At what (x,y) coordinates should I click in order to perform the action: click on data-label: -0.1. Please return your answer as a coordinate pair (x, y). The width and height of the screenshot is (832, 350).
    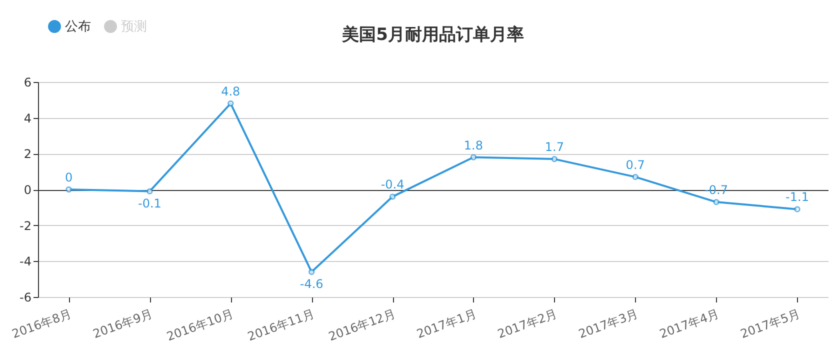
    Looking at the image, I should click on (150, 203).